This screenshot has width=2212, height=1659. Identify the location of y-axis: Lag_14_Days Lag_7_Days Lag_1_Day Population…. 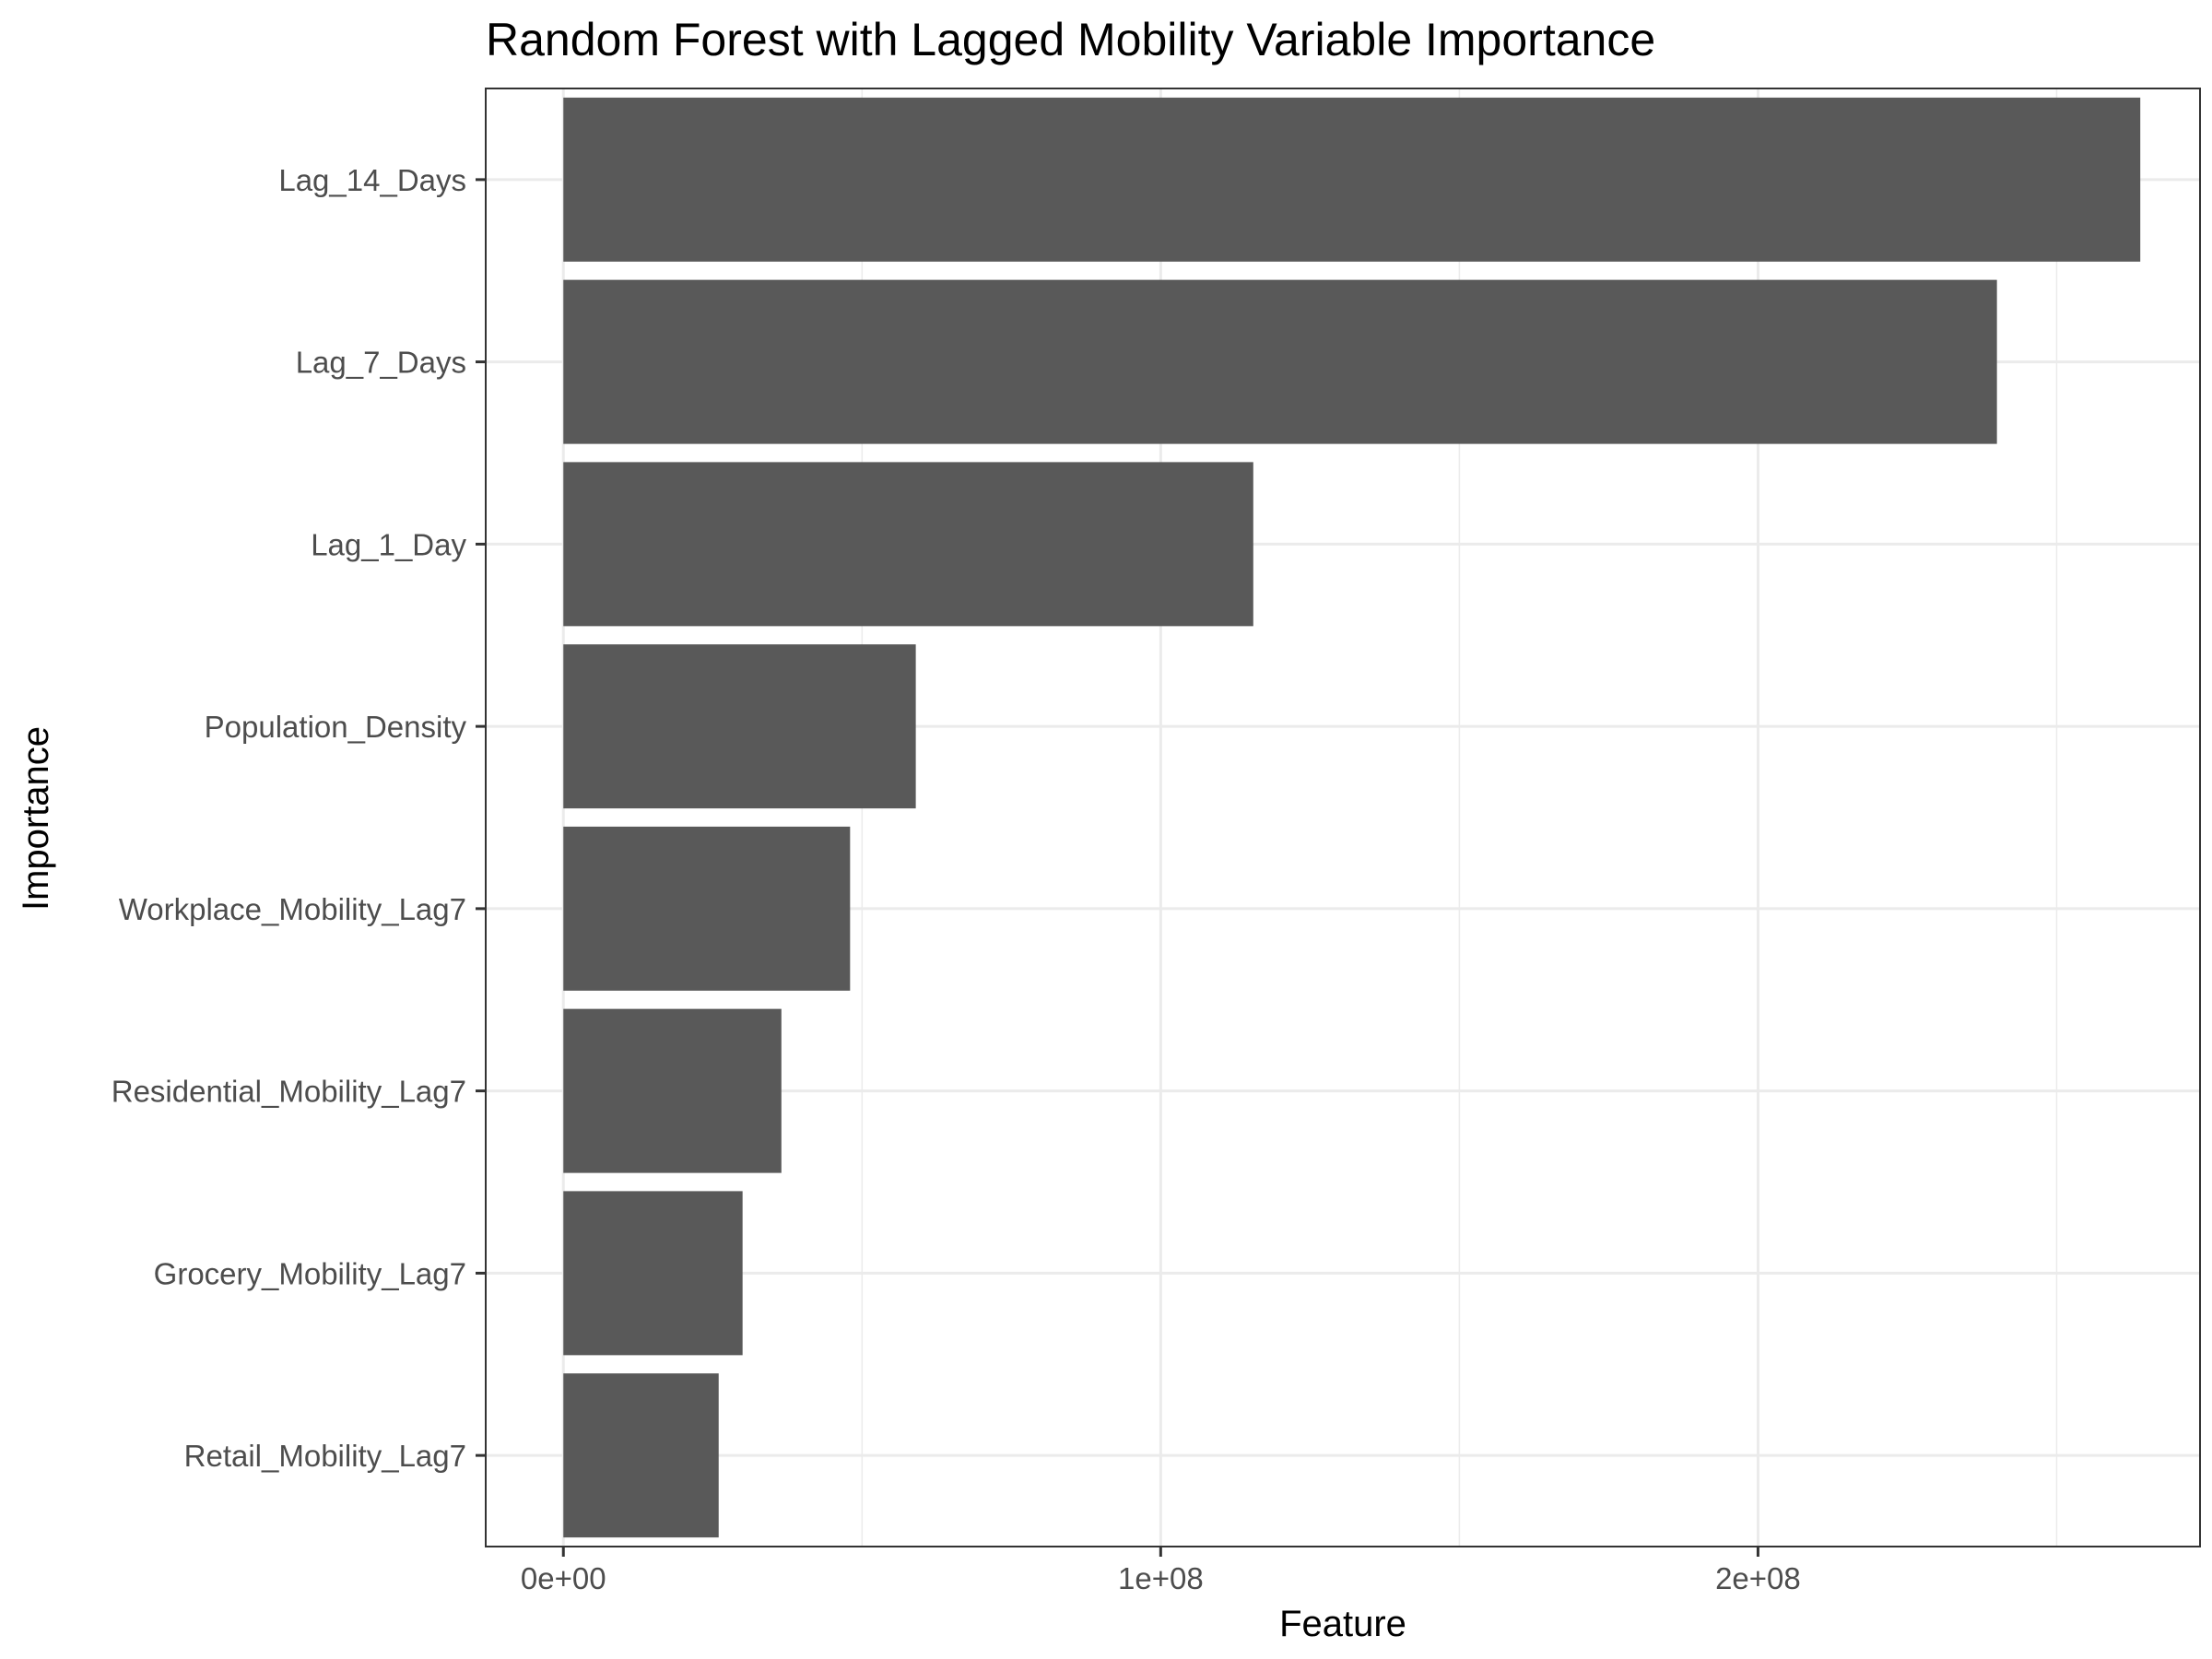
(299, 818).